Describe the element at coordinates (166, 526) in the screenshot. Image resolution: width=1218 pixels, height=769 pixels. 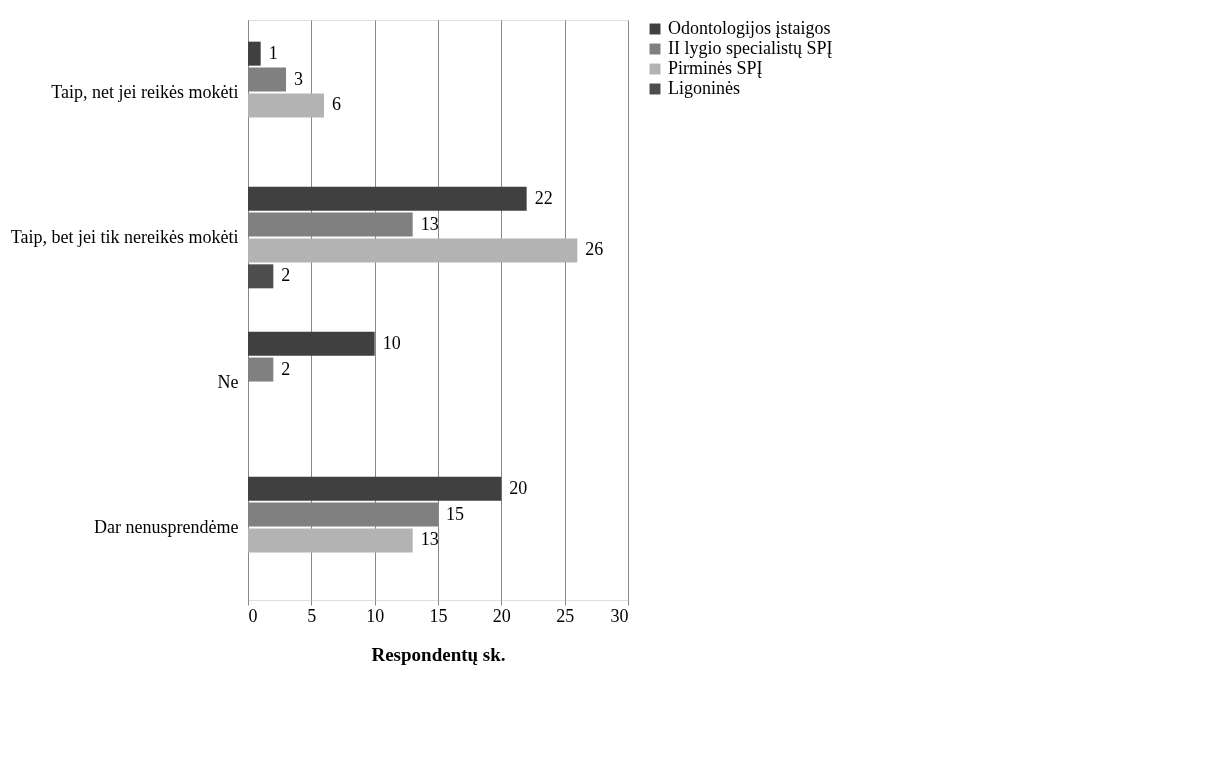
I see `y-tick-label: Dar nenusprendėme` at that location.